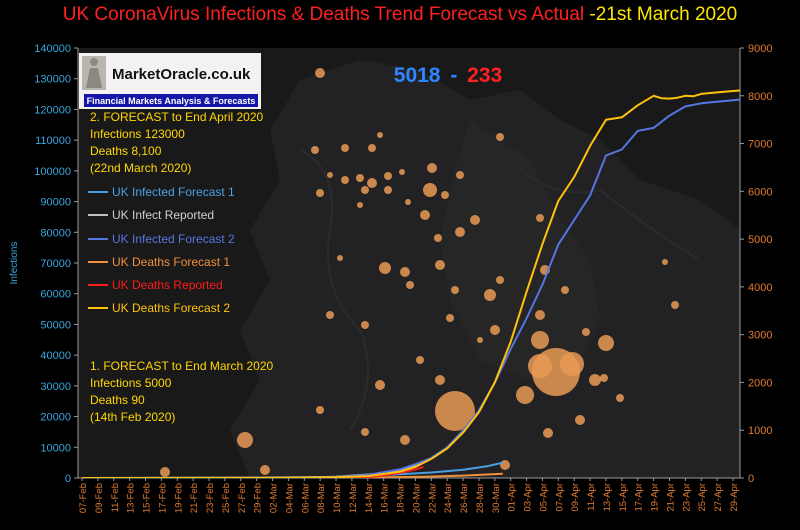 The image size is (800, 530). Describe the element at coordinates (655, 497) in the screenshot. I see `x-tick-label: 19-Apr` at that location.